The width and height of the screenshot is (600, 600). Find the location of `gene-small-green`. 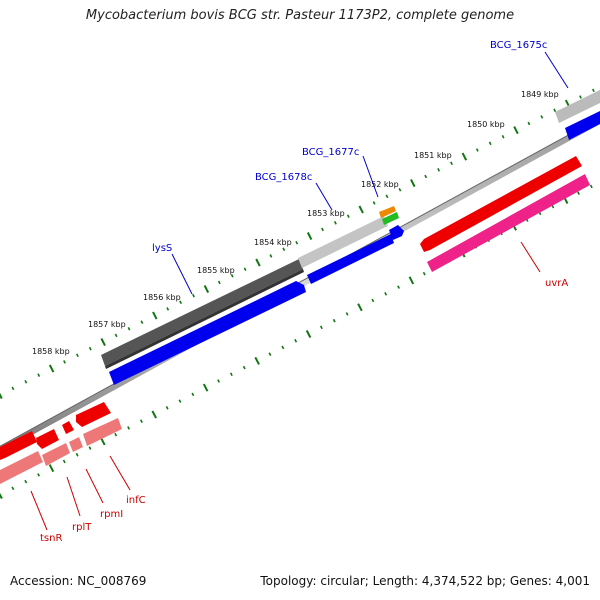

gene-small-green is located at coordinates (390, 218).